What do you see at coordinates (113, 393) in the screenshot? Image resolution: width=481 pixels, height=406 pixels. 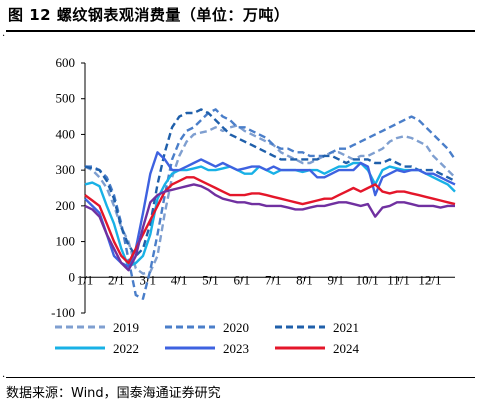 I see `source-note: 数据来源：Wind，国泰海通证券研究` at bounding box center [113, 393].